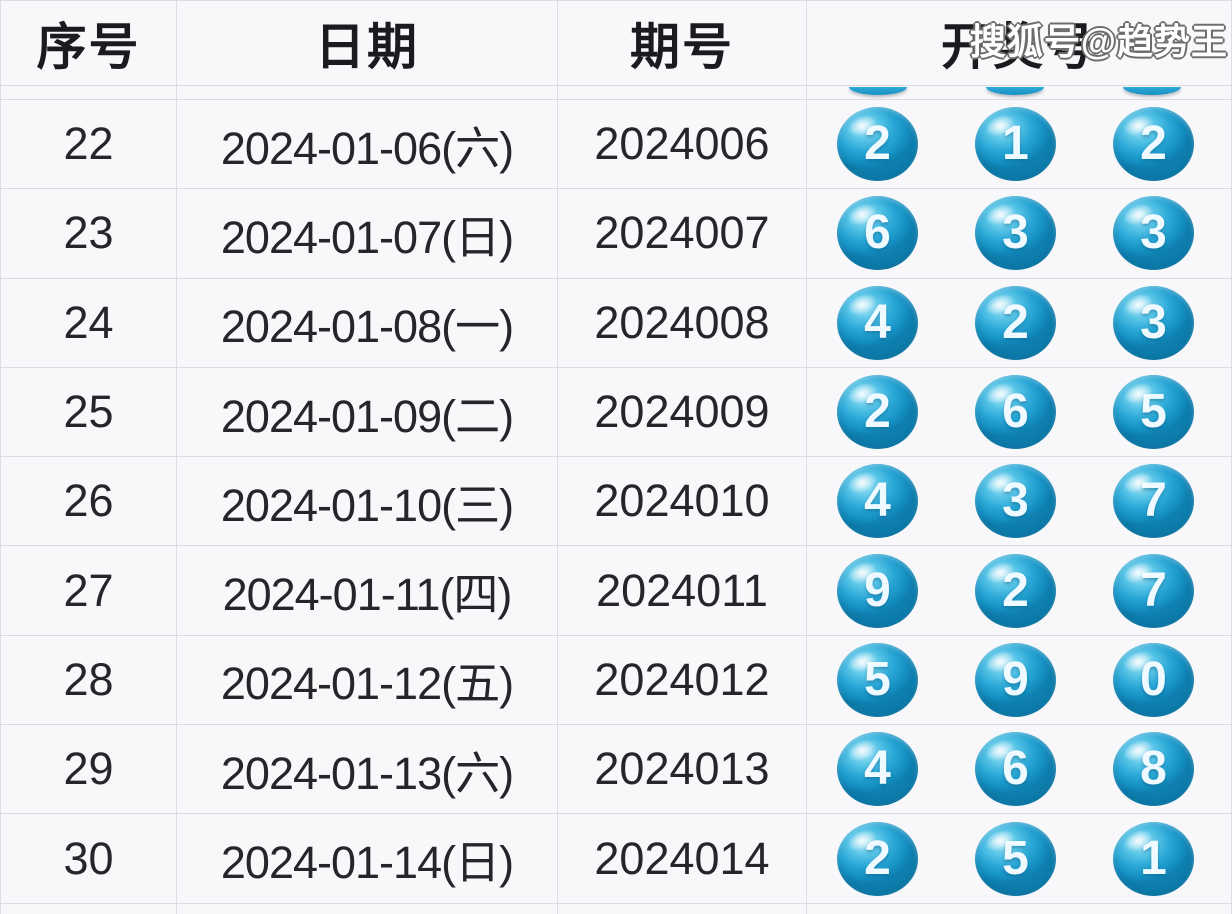  Describe the element at coordinates (88, 590) in the screenshot. I see `serial-cell: 27` at that location.